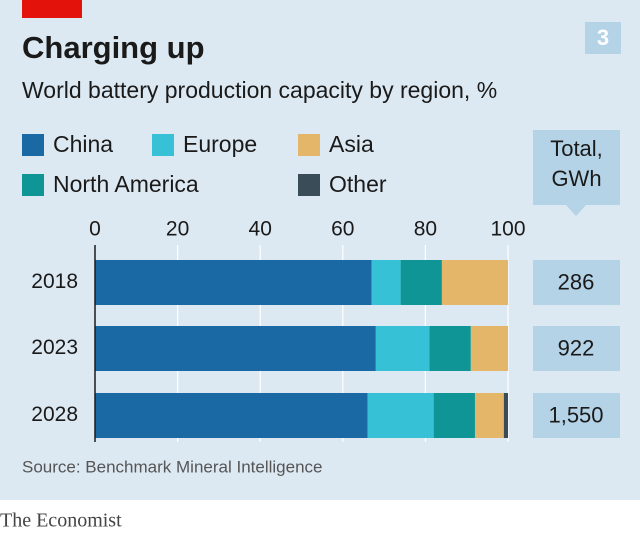 The width and height of the screenshot is (640, 538). Describe the element at coordinates (260, 229) in the screenshot. I see `x-tick-label: 40` at that location.